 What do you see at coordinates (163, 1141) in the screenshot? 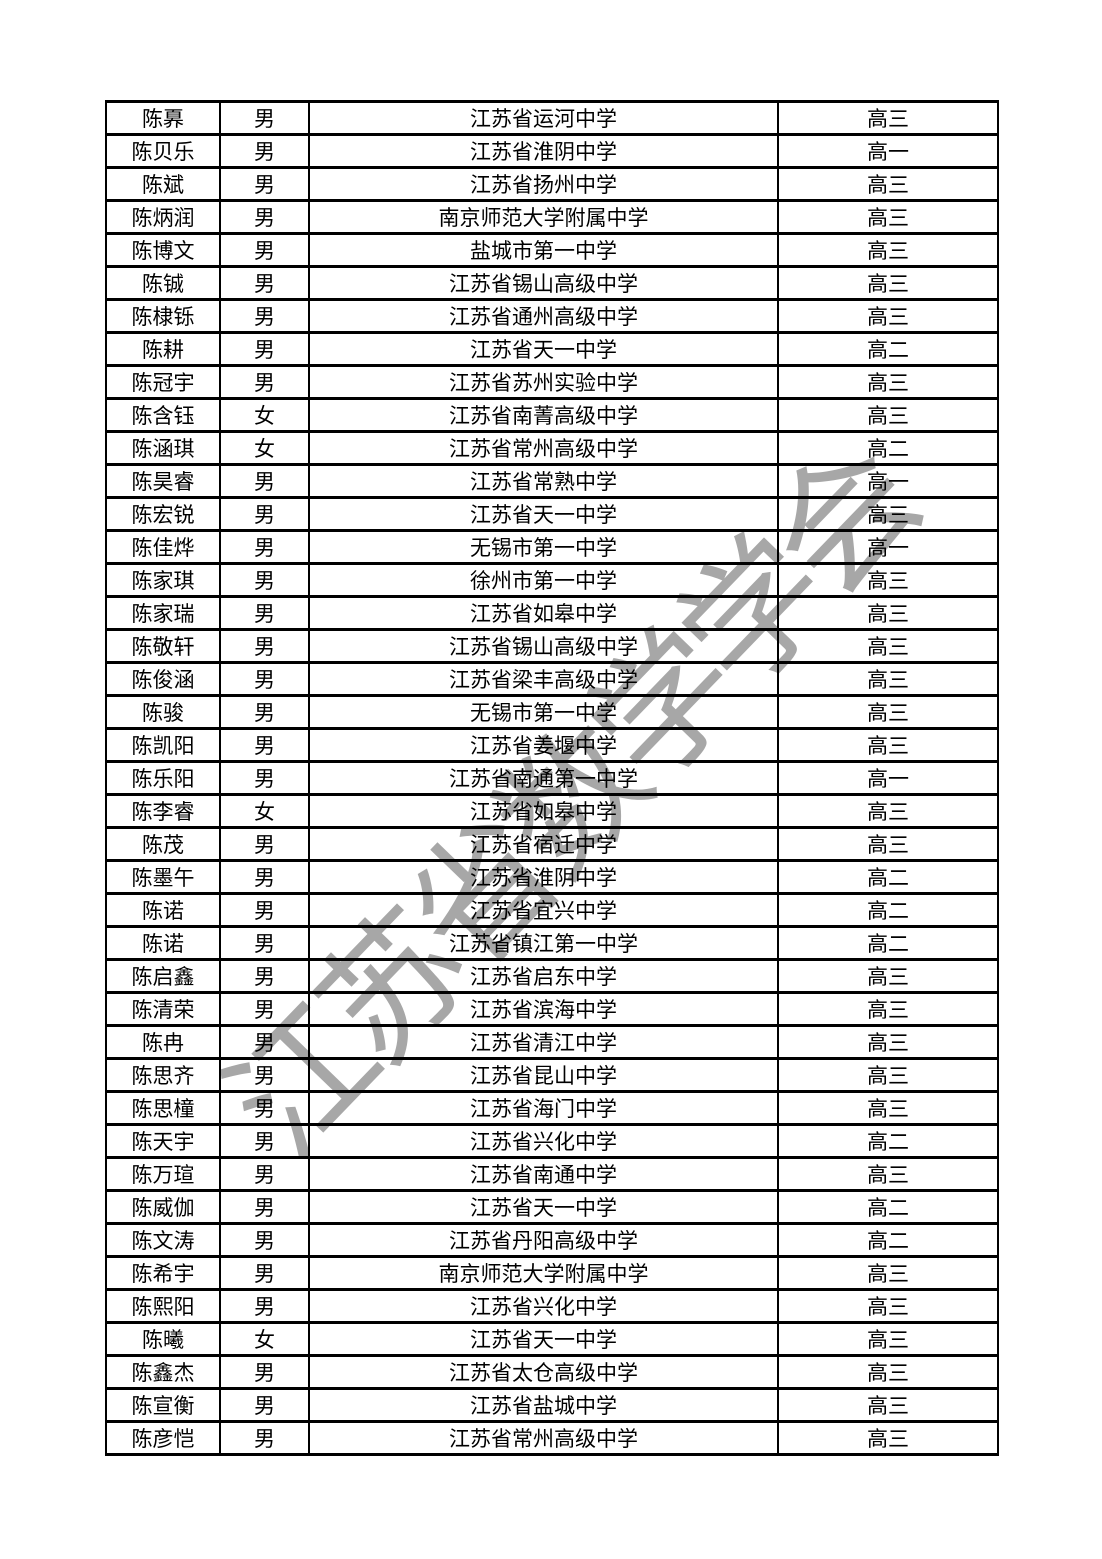
I see `student-name-cell: 陈天宇` at bounding box center [163, 1141].